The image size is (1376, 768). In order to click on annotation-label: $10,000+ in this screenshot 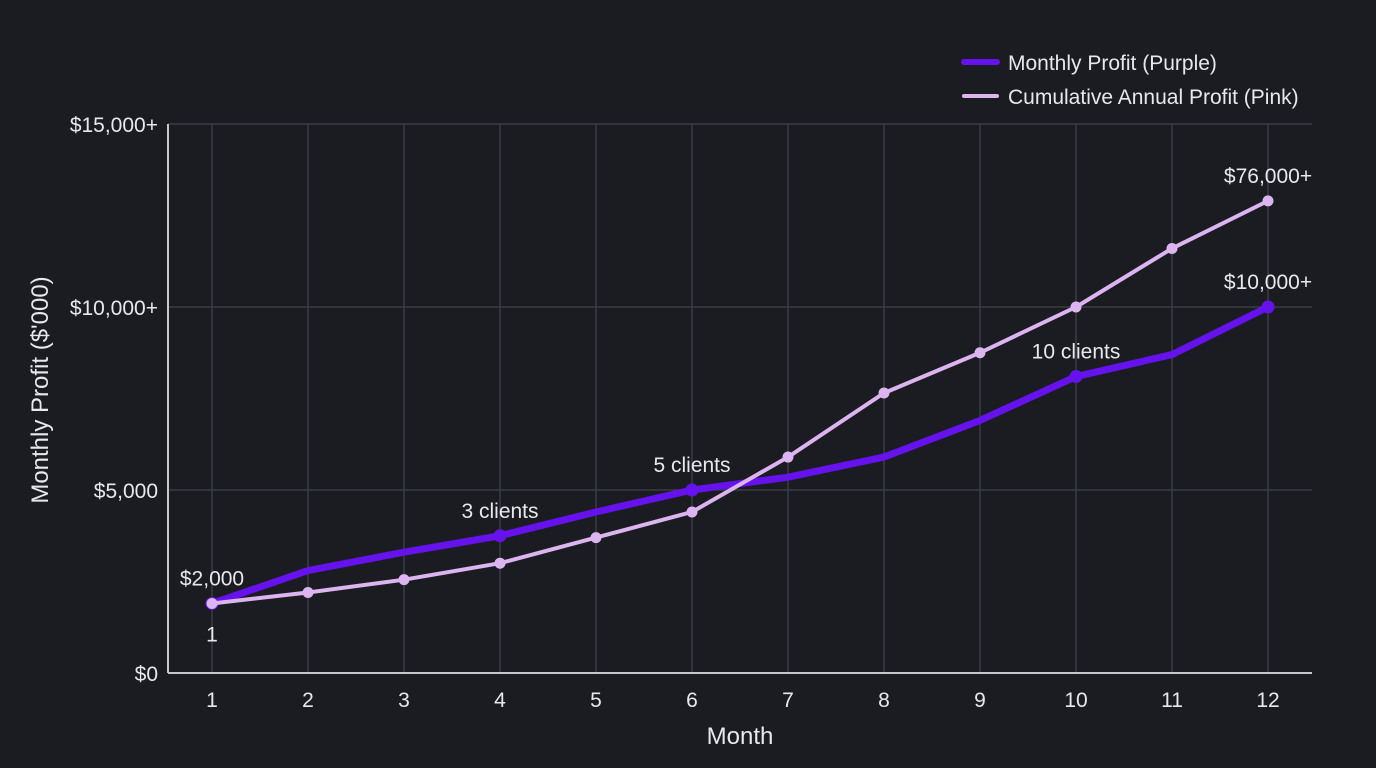, I will do `click(1268, 282)`.